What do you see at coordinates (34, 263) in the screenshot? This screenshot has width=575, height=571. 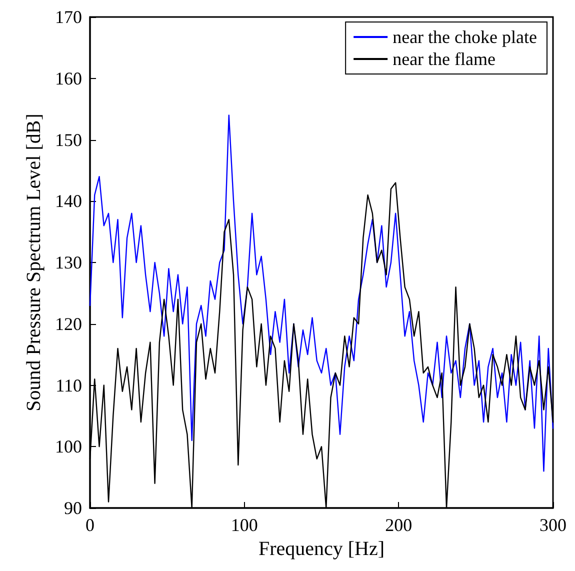 I see `y-axis-title: Sound Pressure Spectrum Level [dB]` at bounding box center [34, 263].